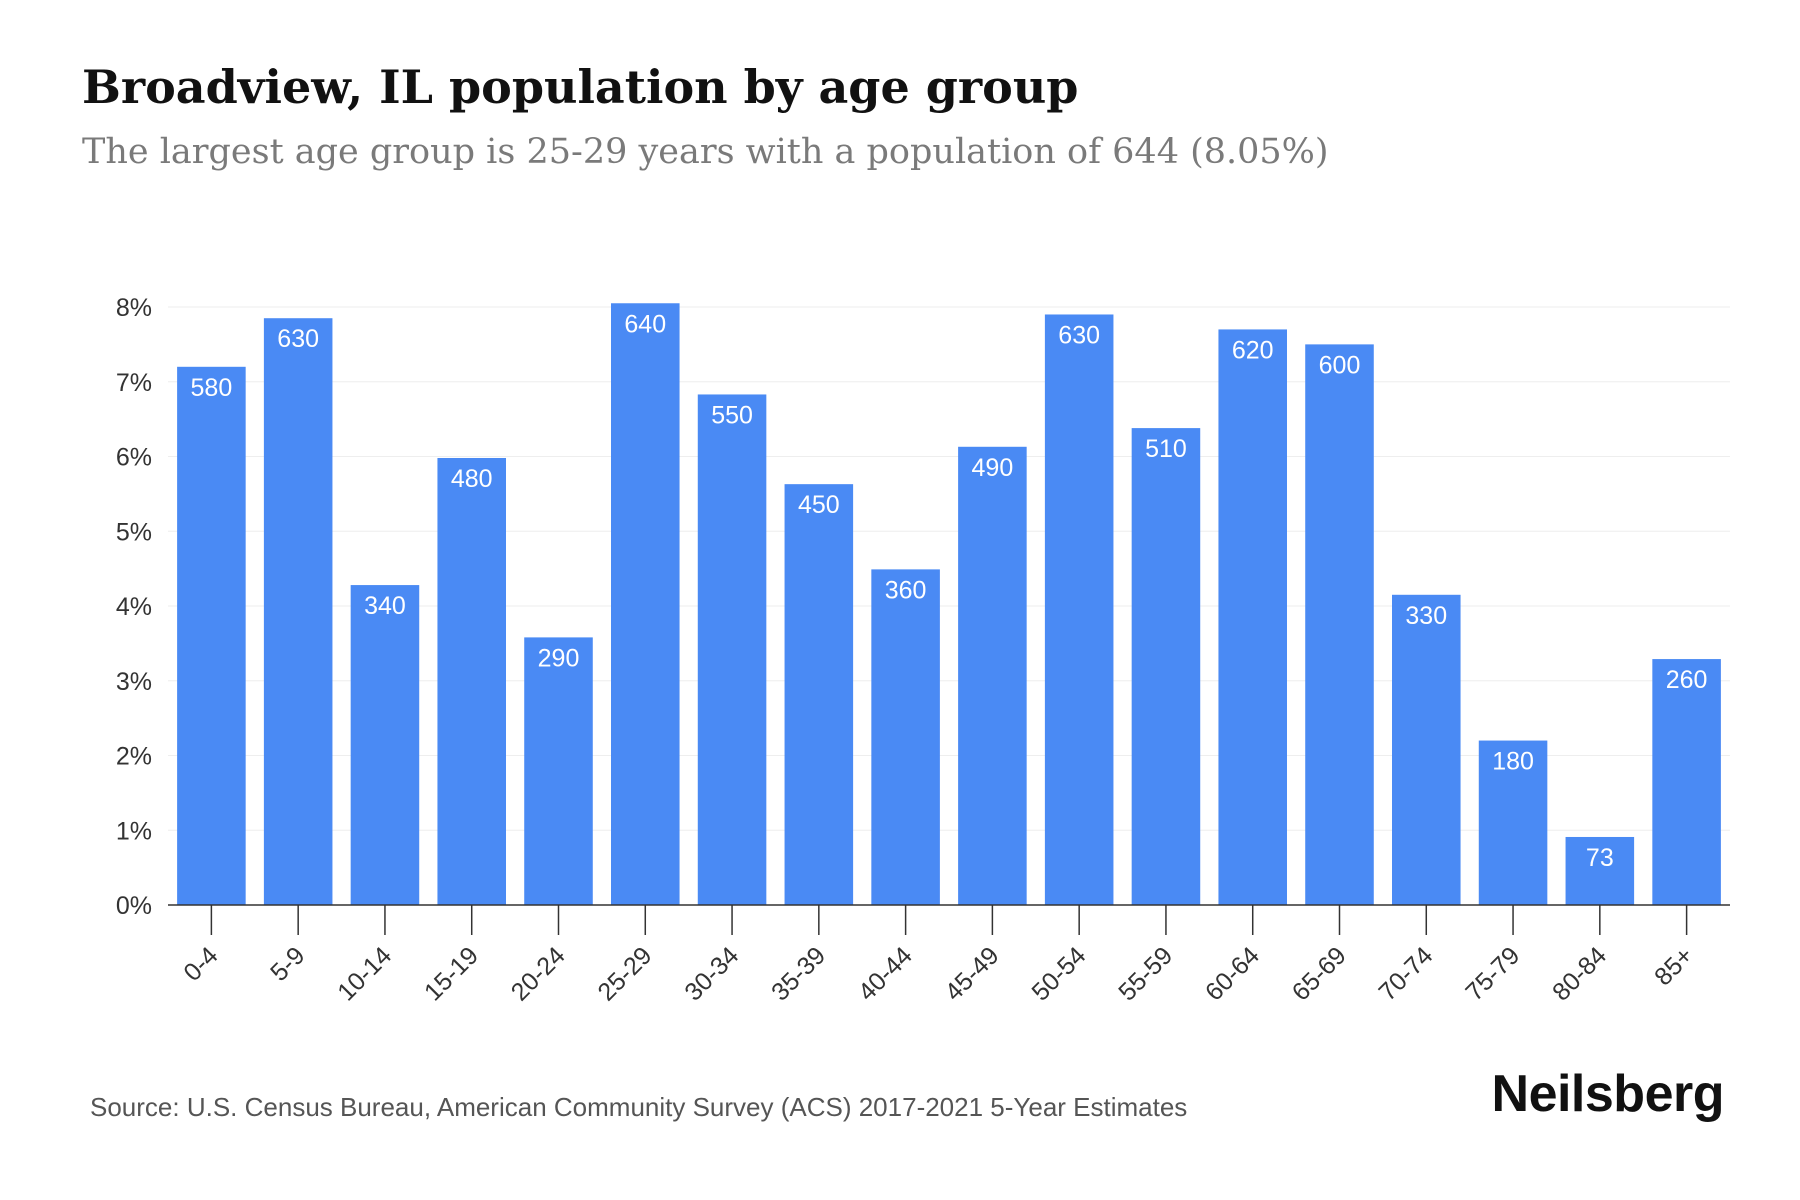  What do you see at coordinates (580, 87) in the screenshot?
I see `chart-title: Broadview, IL population by age group` at bounding box center [580, 87].